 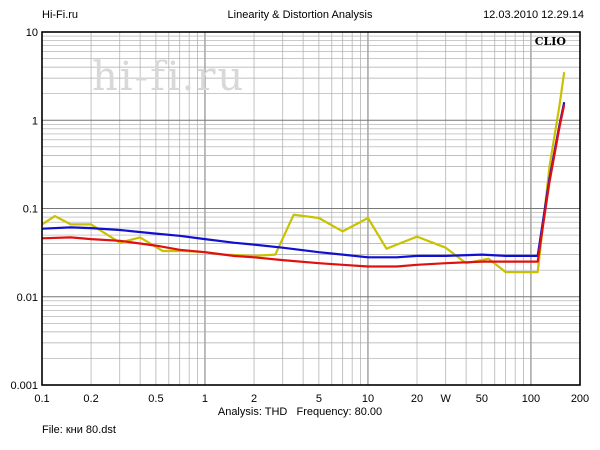 I want to click on y-tick-label: 0.1, so click(x=30, y=210).